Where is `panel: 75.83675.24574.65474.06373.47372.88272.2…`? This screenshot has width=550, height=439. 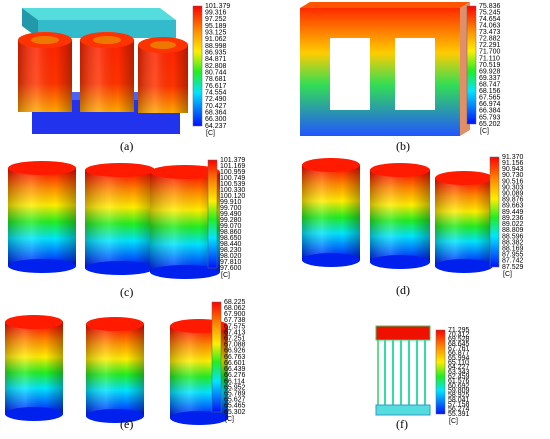 panel: 75.83675.24574.65474.06373.47372.88272.2… is located at coordinates (448, 78).